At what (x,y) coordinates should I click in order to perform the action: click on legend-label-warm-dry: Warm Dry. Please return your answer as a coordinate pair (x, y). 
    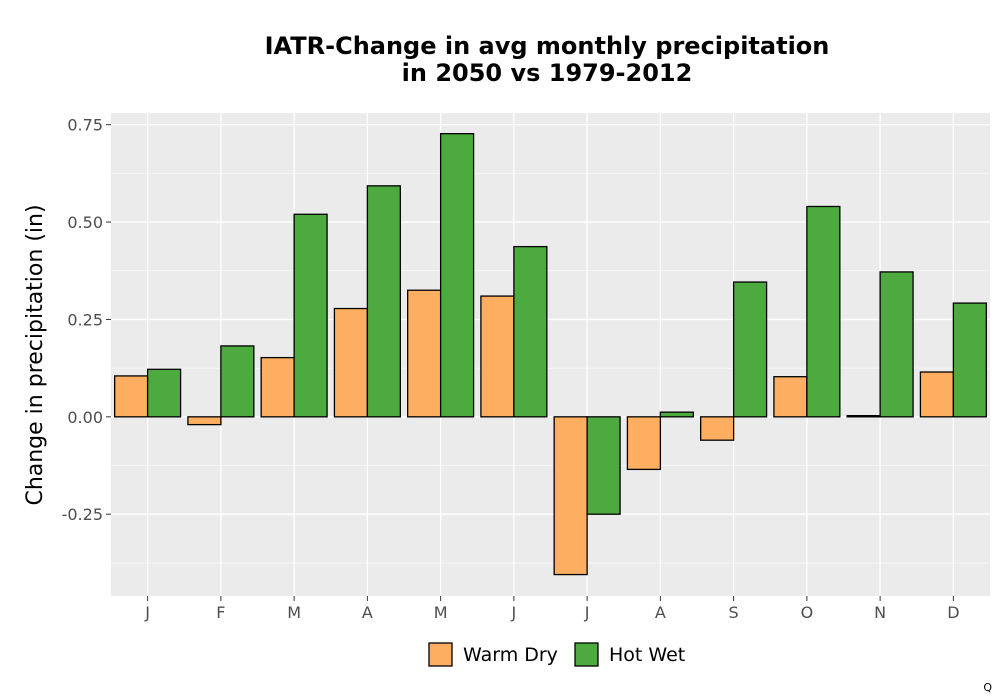
    Looking at the image, I should click on (510, 655).